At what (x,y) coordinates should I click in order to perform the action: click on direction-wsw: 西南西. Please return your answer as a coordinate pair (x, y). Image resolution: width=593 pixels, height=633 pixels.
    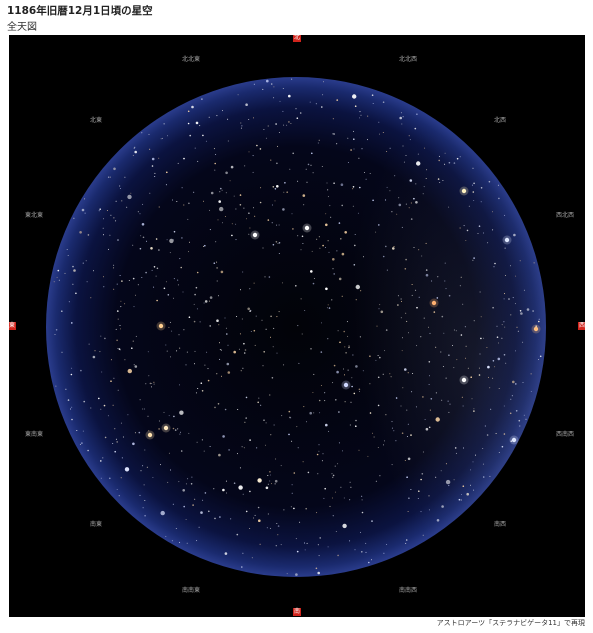
    Looking at the image, I should click on (565, 434).